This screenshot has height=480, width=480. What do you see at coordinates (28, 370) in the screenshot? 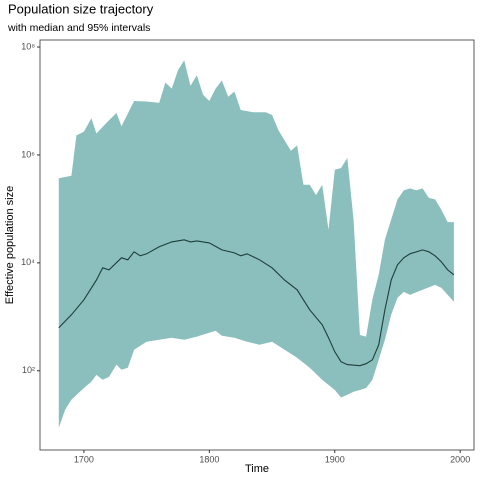
I see `y-tick-label: 10²` at bounding box center [28, 370].